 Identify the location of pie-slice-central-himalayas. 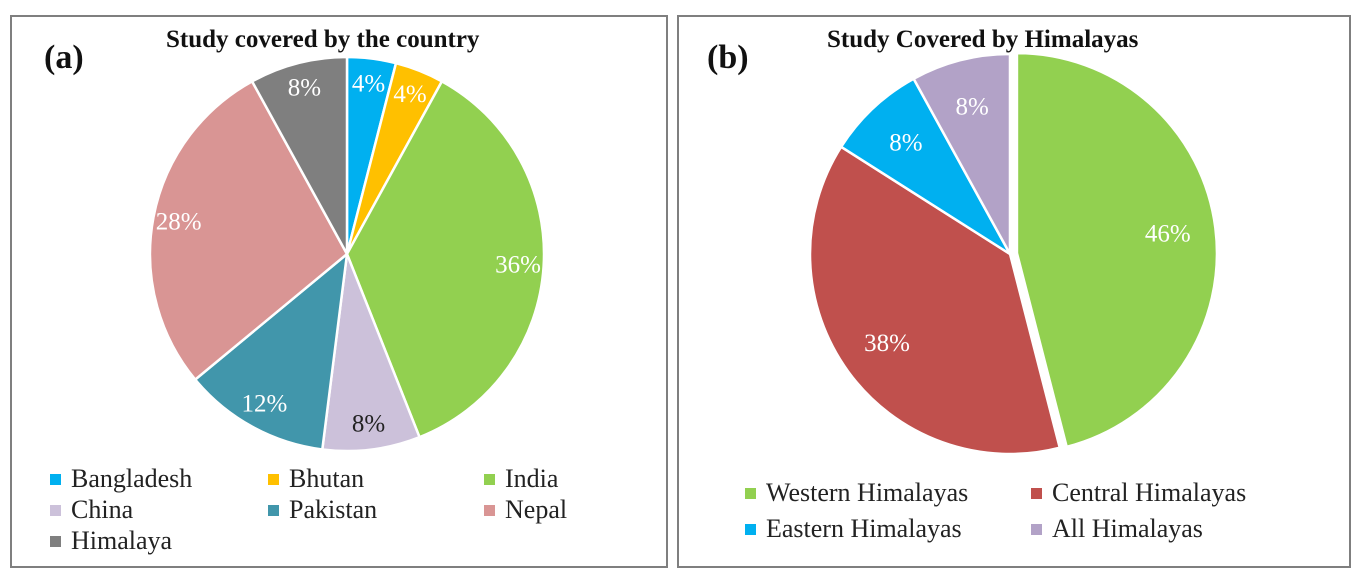
(935, 300).